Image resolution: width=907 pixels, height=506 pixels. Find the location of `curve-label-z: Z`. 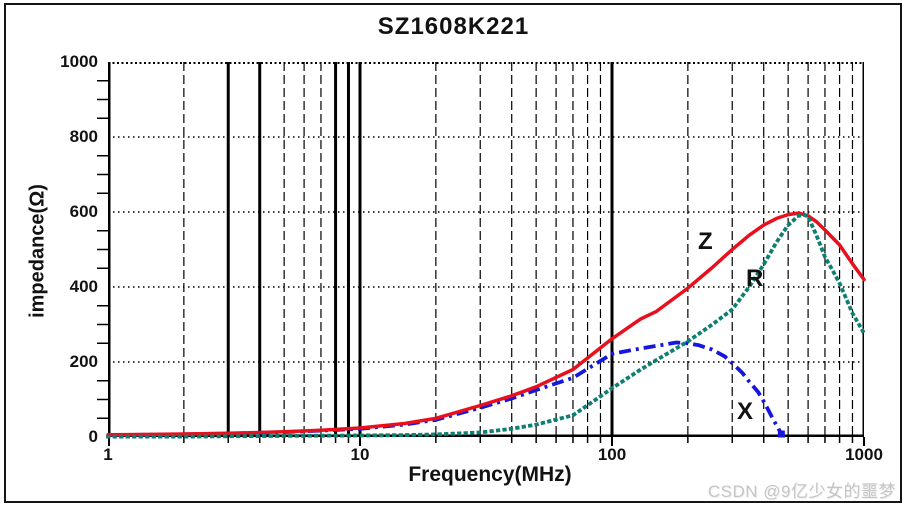

curve-label-z: Z is located at coordinates (705, 241).